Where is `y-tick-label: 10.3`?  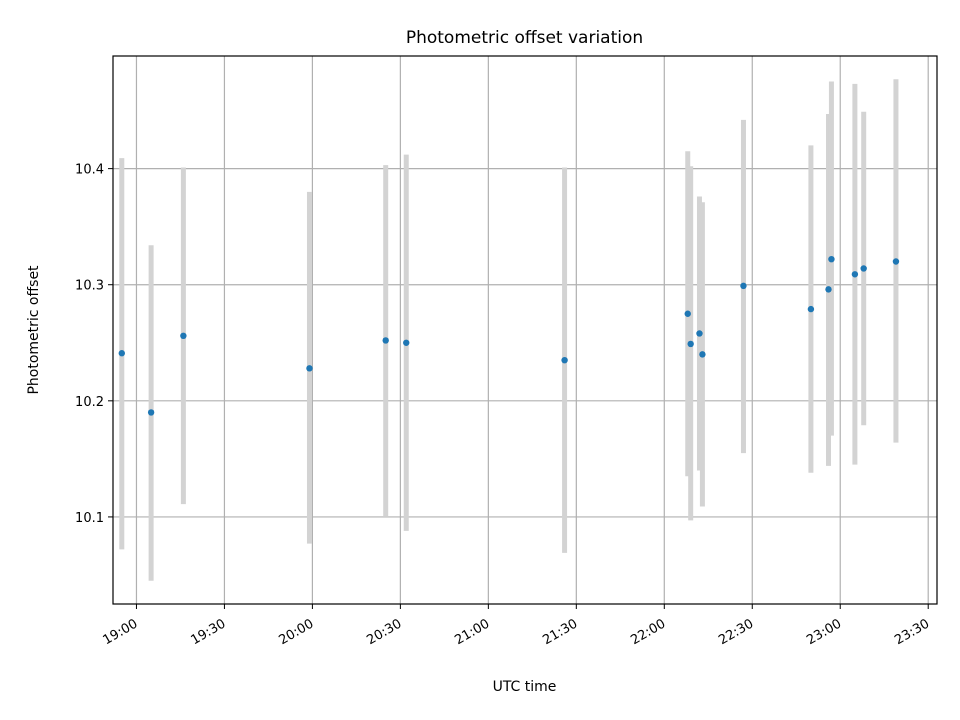 y-tick-label: 10.3 is located at coordinates (89, 286).